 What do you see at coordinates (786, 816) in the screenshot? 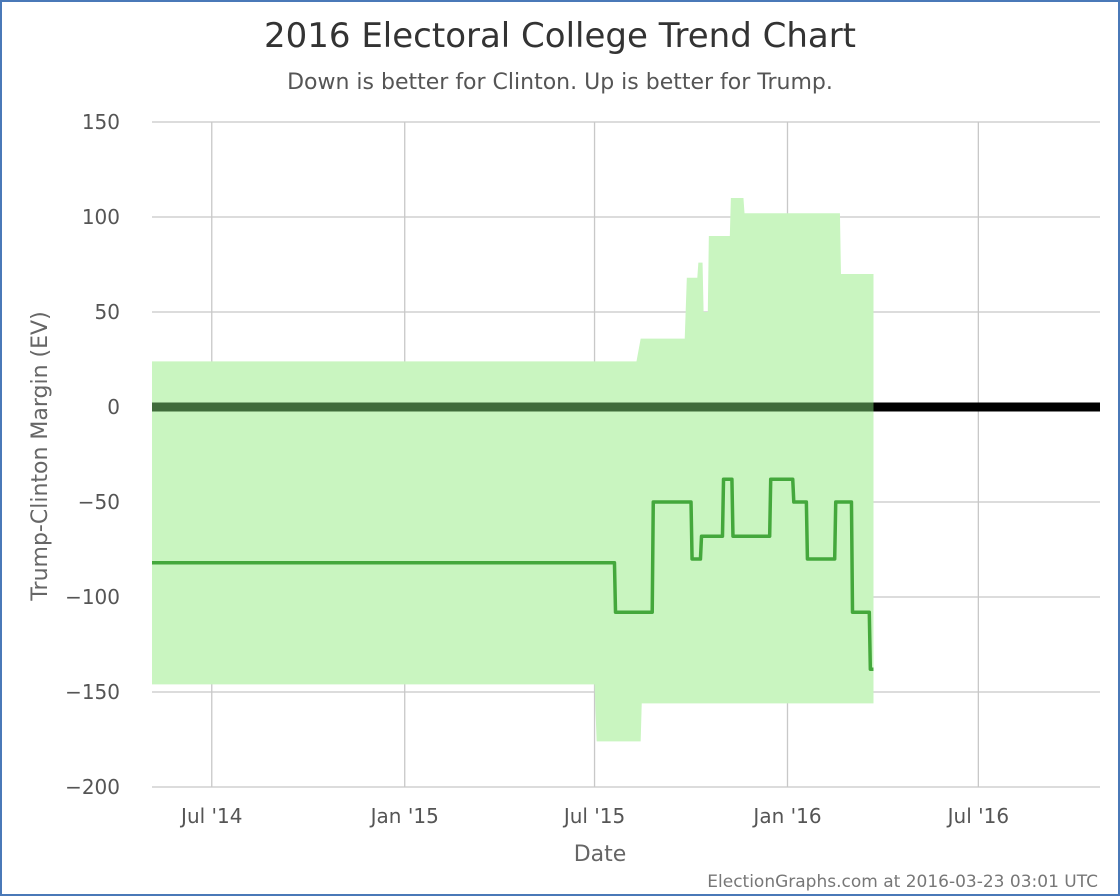
I see `x-tick-label: Jan '16` at bounding box center [786, 816].